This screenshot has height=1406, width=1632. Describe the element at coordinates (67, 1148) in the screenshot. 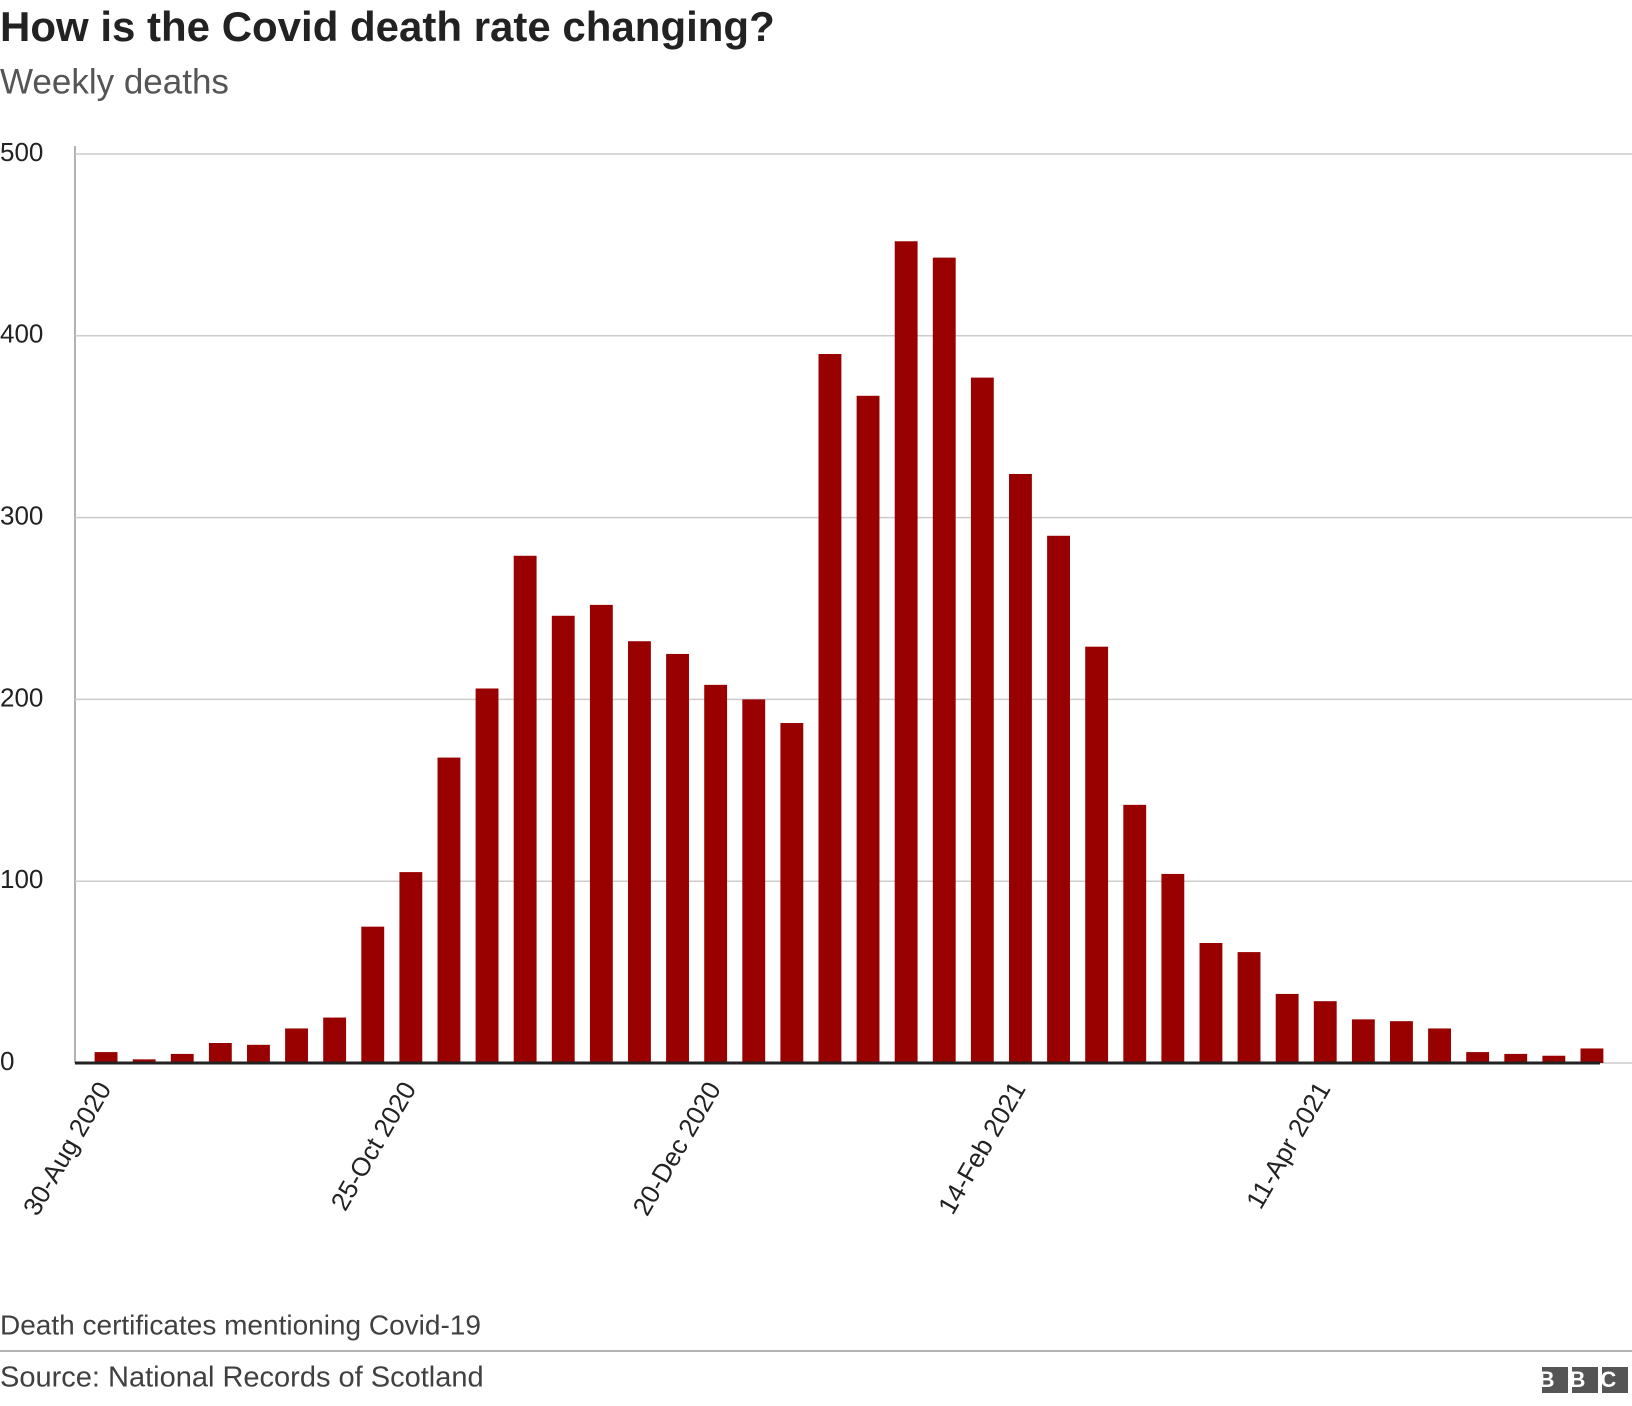

I see `x-tick-label: 30-Aug 2020` at that location.